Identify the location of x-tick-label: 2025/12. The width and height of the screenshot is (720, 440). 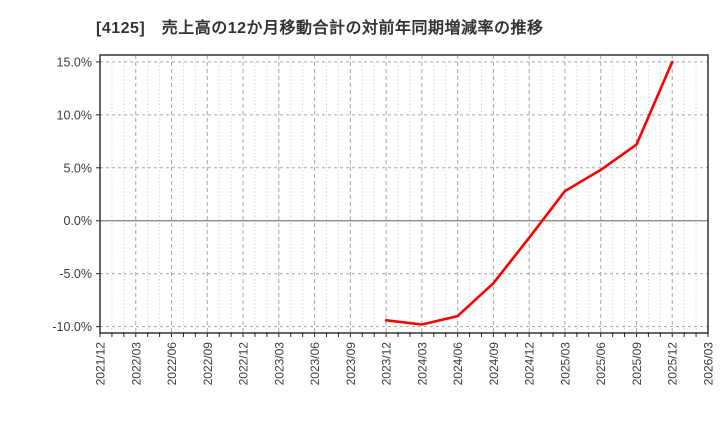
(673, 364).